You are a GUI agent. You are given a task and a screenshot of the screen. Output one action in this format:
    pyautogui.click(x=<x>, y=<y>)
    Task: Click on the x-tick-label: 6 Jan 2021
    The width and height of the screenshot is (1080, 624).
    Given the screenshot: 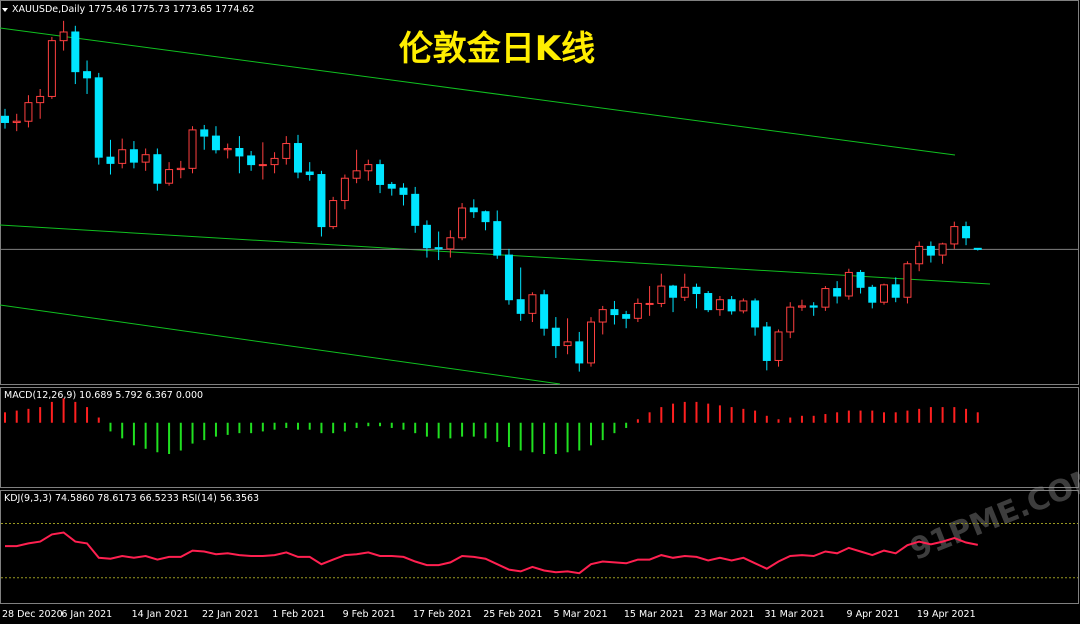 What is the action you would take?
    pyautogui.click(x=86, y=614)
    